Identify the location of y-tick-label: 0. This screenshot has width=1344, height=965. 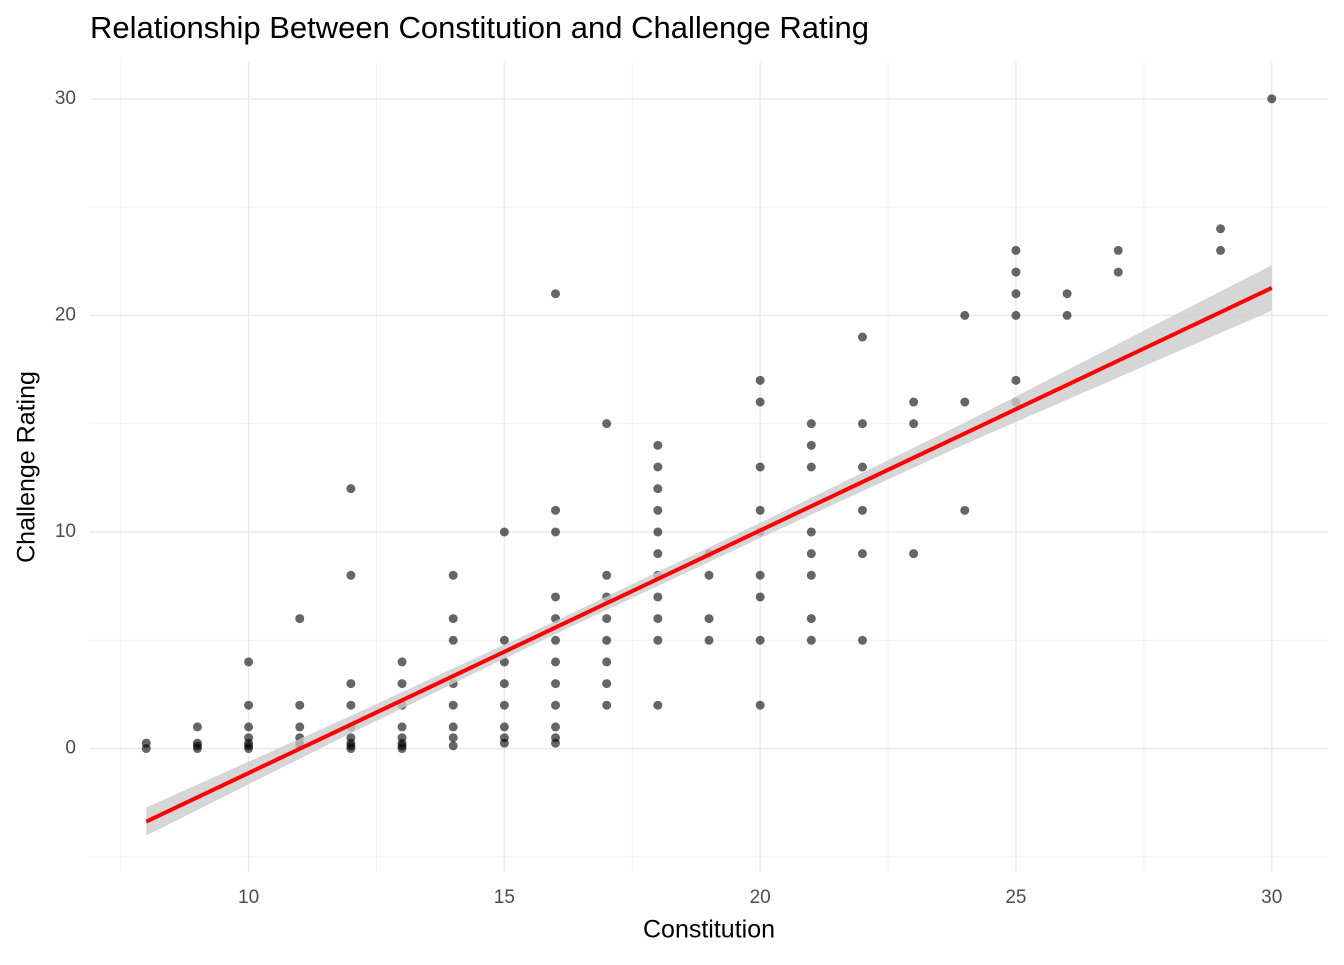
(70, 748).